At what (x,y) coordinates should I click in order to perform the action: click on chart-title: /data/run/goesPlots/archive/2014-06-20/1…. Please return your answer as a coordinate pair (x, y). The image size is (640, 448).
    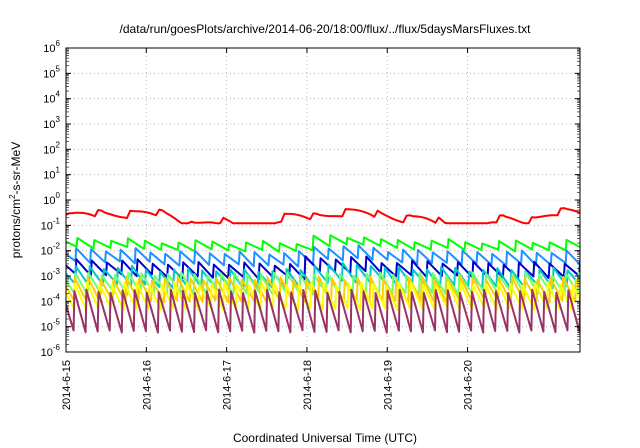
    Looking at the image, I should click on (326, 29).